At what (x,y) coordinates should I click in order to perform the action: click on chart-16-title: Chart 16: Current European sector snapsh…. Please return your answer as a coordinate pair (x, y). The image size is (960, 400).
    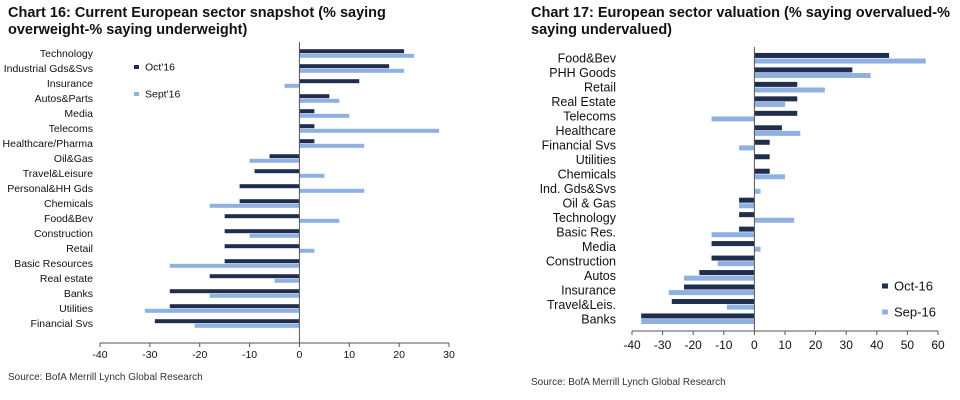
    Looking at the image, I should click on (197, 21).